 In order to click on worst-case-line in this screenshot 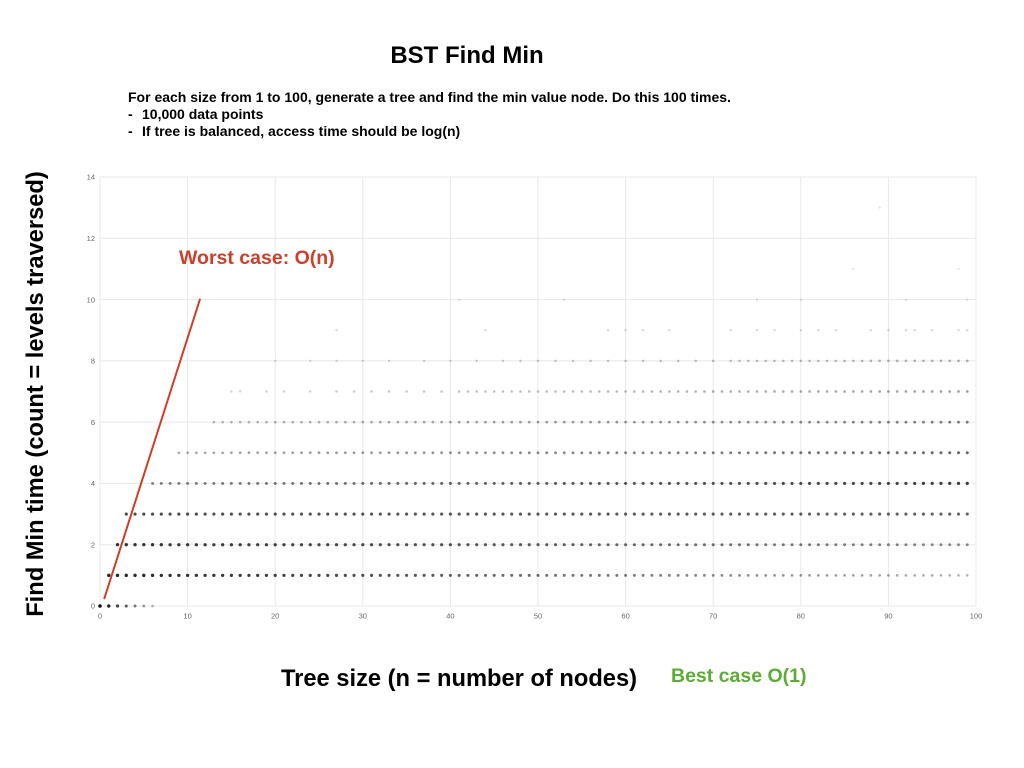, I will do `click(152, 449)`.